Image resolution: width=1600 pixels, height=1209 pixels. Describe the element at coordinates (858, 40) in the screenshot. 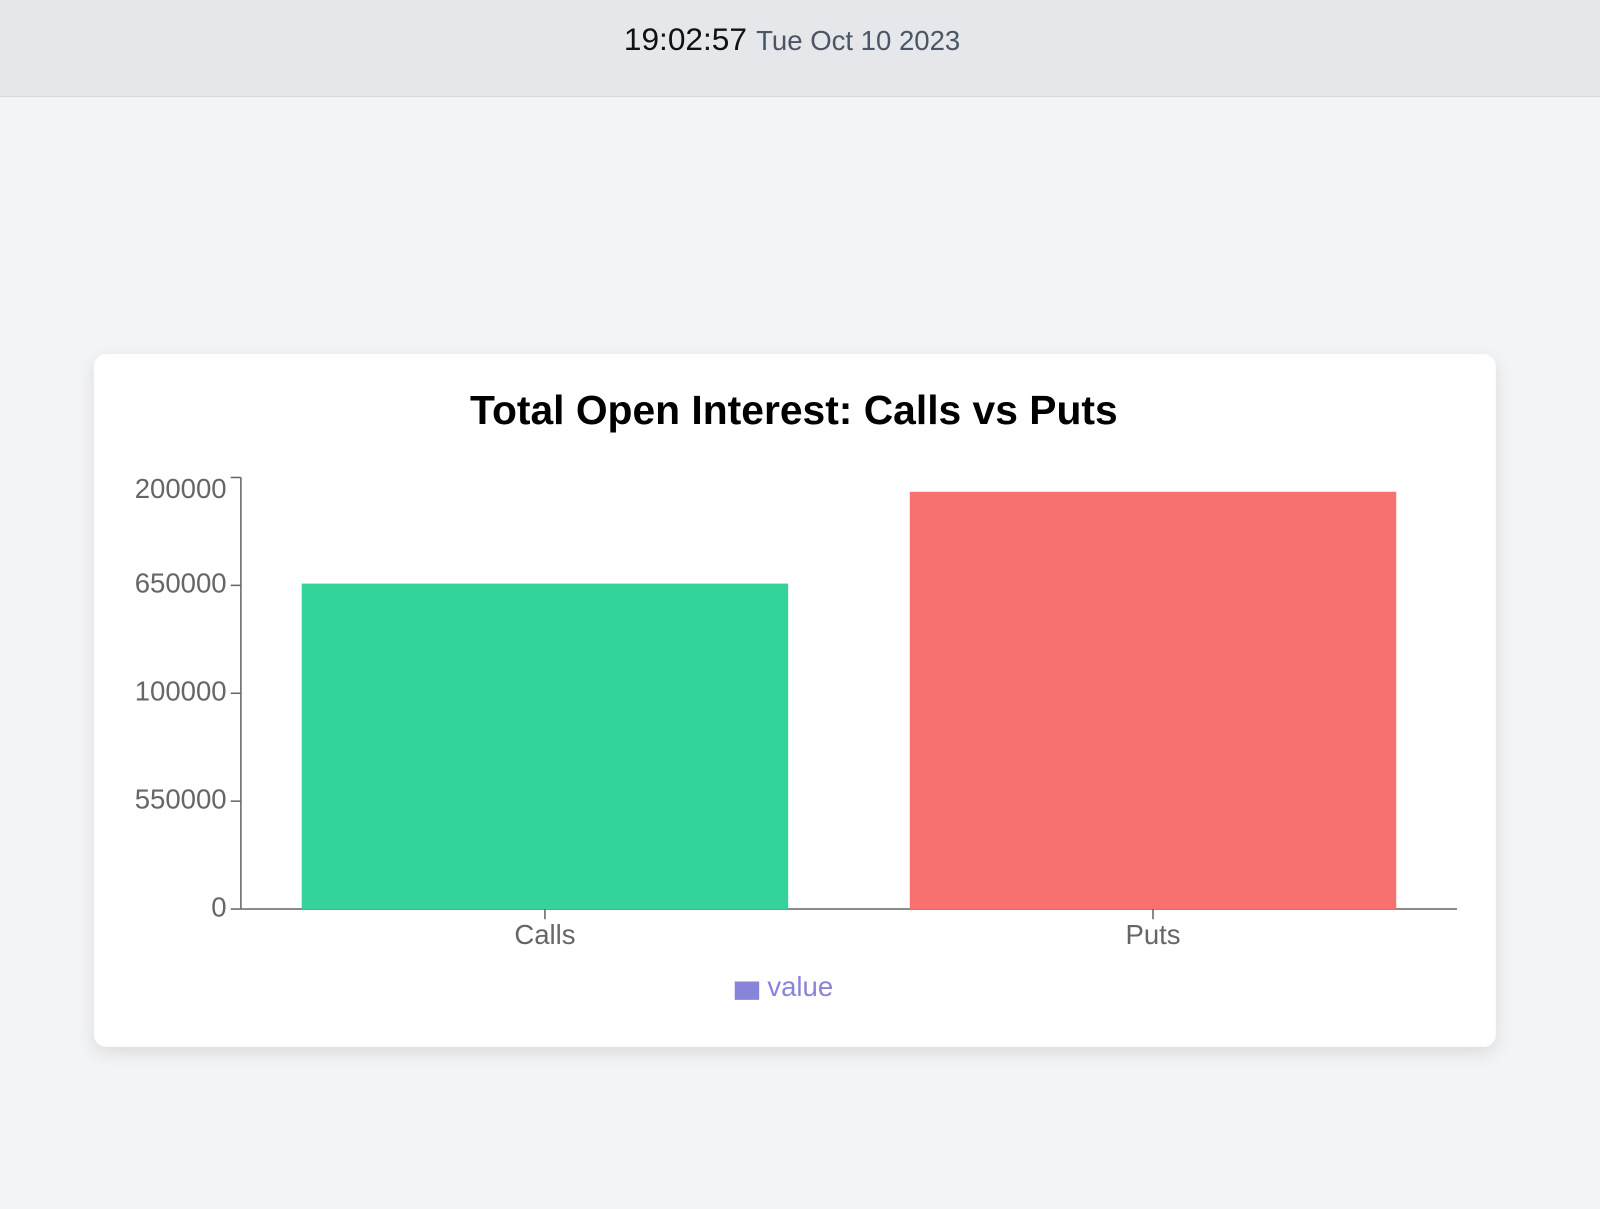

I see `clock-date: Tue Oct 10 2023` at that location.